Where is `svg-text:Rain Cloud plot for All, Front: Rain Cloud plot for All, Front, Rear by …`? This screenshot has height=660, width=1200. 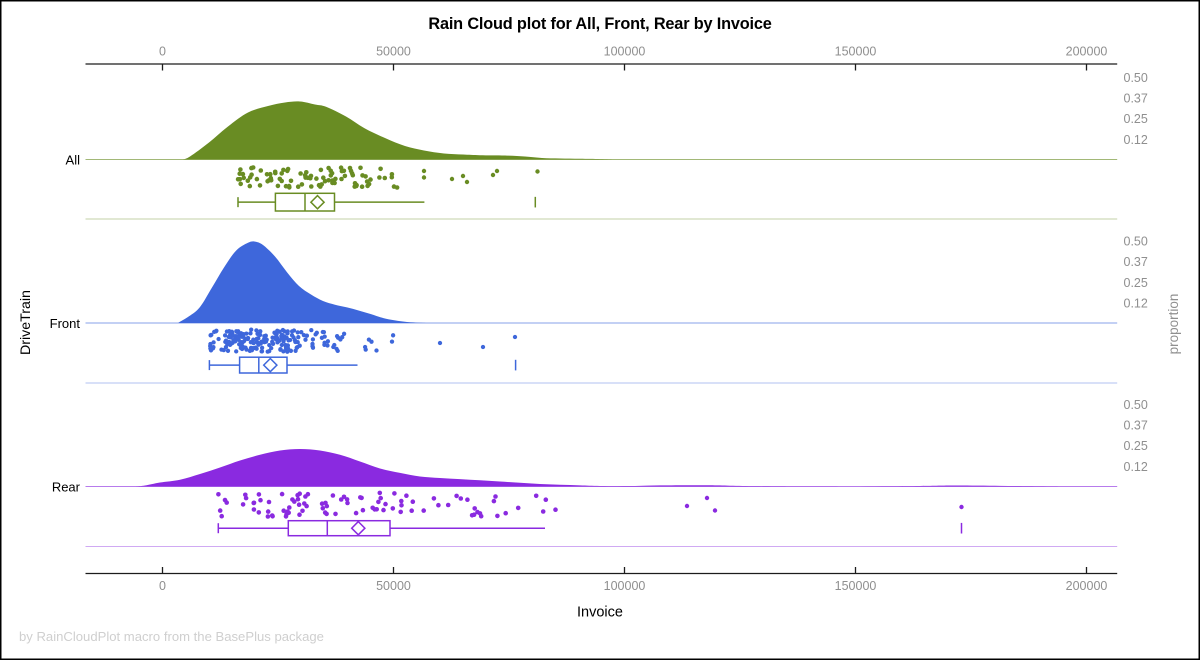 svg-text:Rain Cloud plot for All, Front: Rain Cloud plot for All, Front, Rear by … is located at coordinates (599, 24).